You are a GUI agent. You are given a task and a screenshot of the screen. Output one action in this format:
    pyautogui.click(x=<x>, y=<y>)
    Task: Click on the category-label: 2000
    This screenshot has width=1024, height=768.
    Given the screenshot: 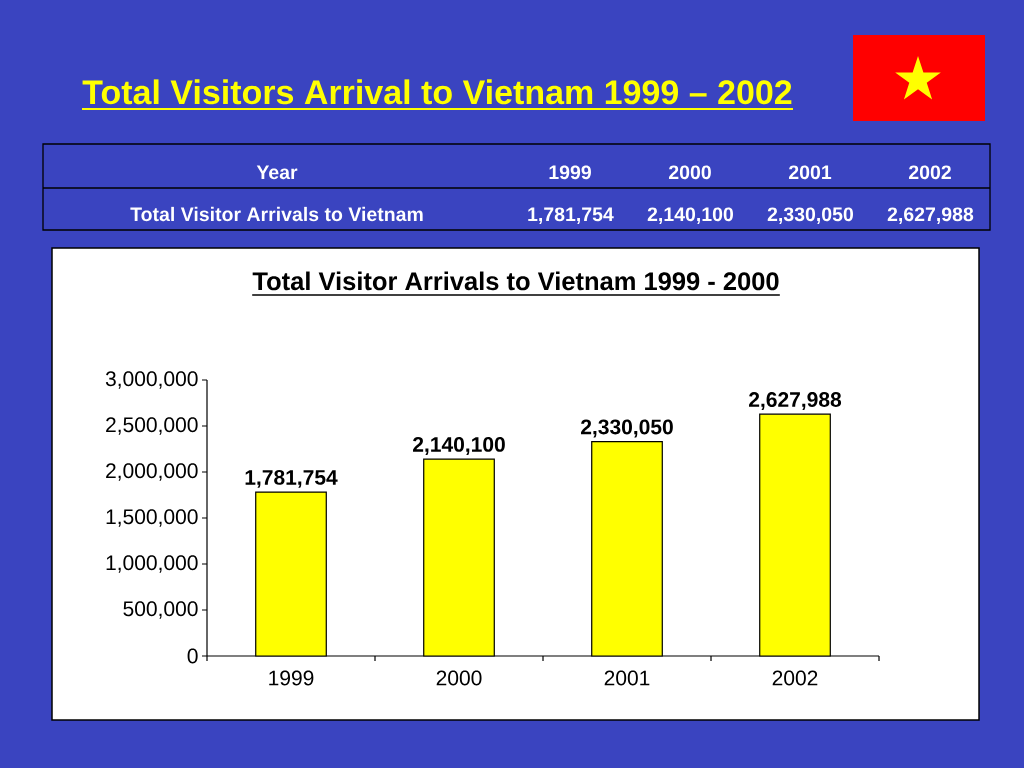 What is the action you would take?
    pyautogui.click(x=690, y=172)
    